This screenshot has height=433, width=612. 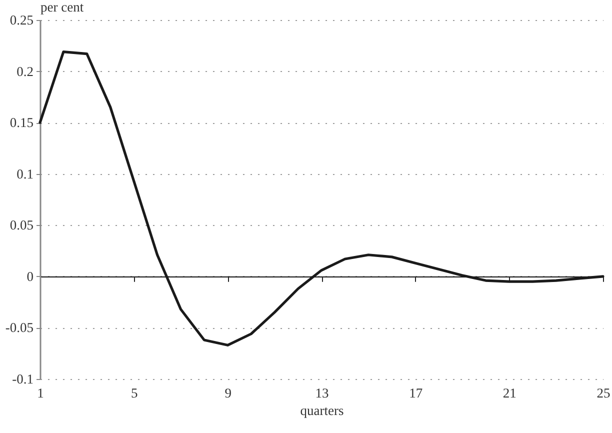 I want to click on y-axis-title: per cent, so click(x=62, y=7).